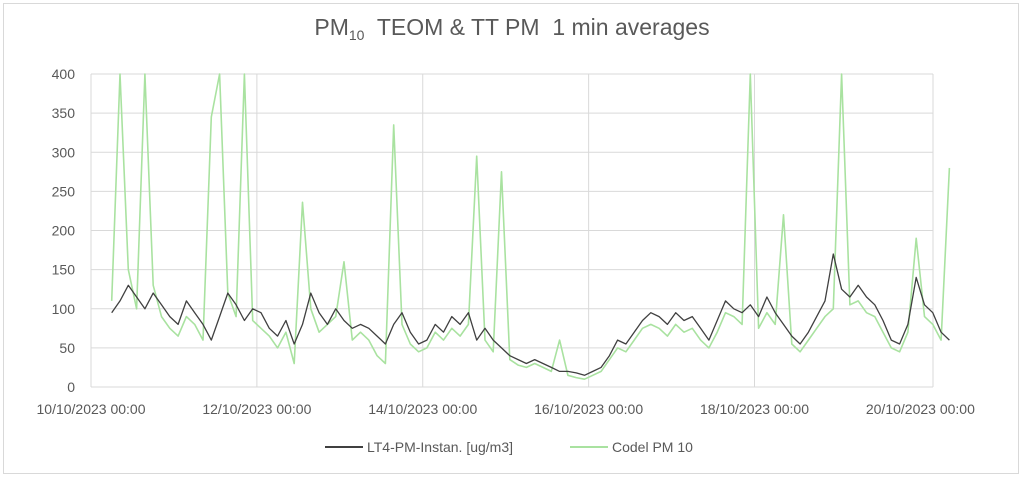 This screenshot has height=479, width=1024. I want to click on x-tick-label: 10/10/2023 00:00, so click(91, 409).